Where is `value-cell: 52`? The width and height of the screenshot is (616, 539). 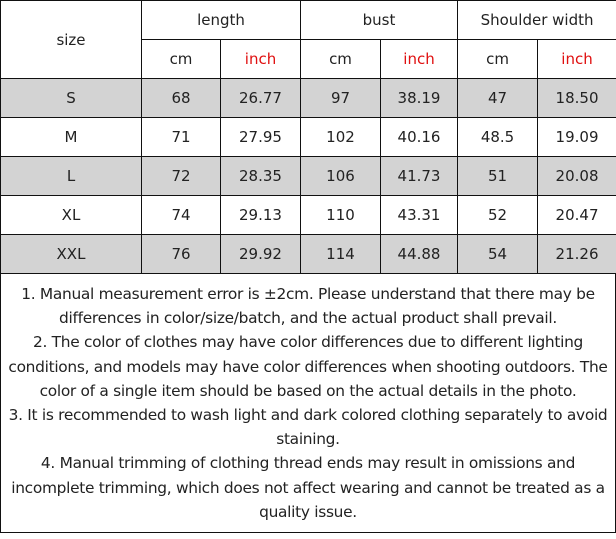
value-cell: 52 is located at coordinates (498, 215).